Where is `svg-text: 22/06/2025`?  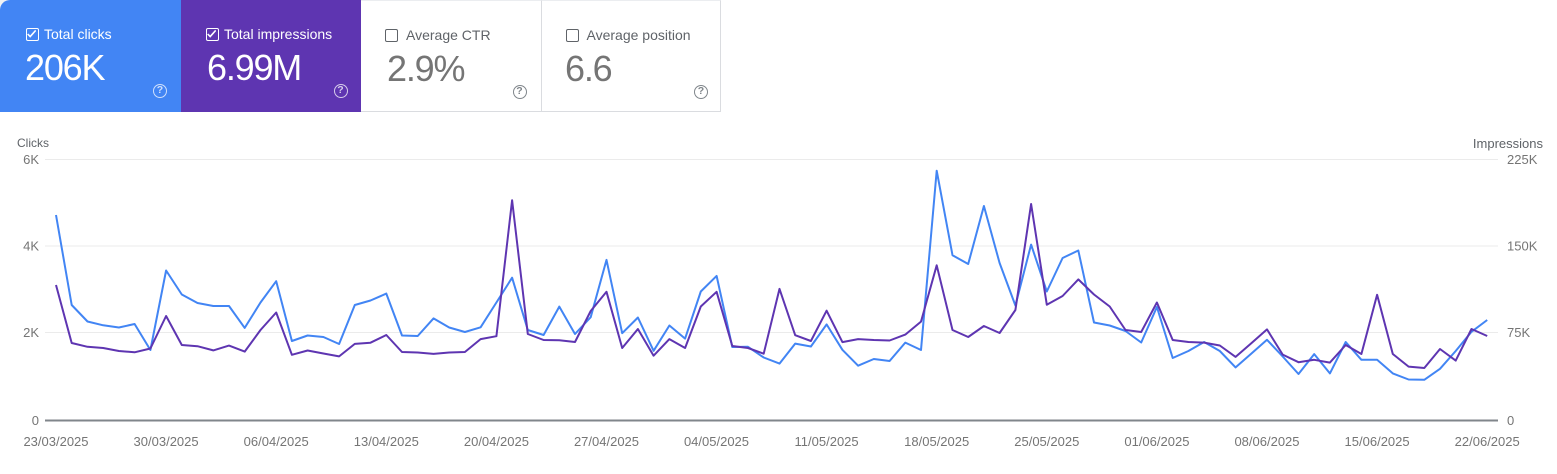 svg-text: 22/06/2025 is located at coordinates (1487, 441).